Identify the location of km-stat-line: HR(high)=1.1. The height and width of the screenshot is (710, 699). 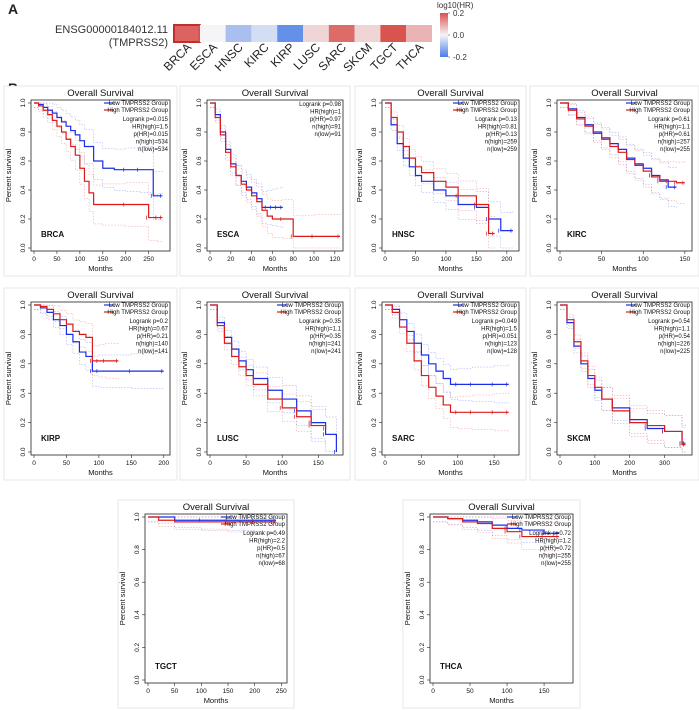
(672, 330).